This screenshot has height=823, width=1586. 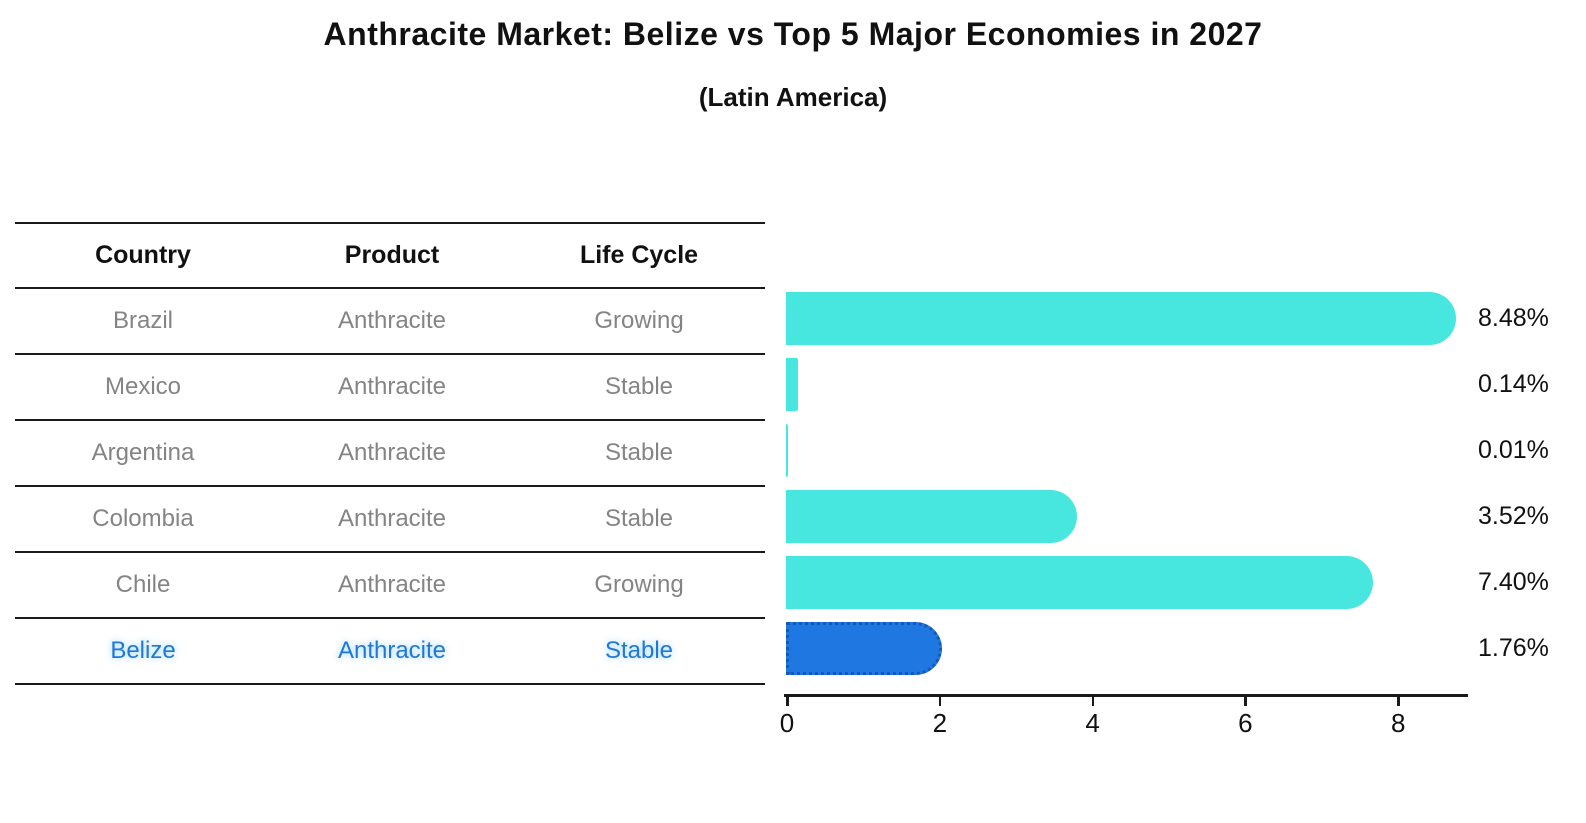 I want to click on table-header-row: Country Product Life Cycle, so click(x=390, y=255).